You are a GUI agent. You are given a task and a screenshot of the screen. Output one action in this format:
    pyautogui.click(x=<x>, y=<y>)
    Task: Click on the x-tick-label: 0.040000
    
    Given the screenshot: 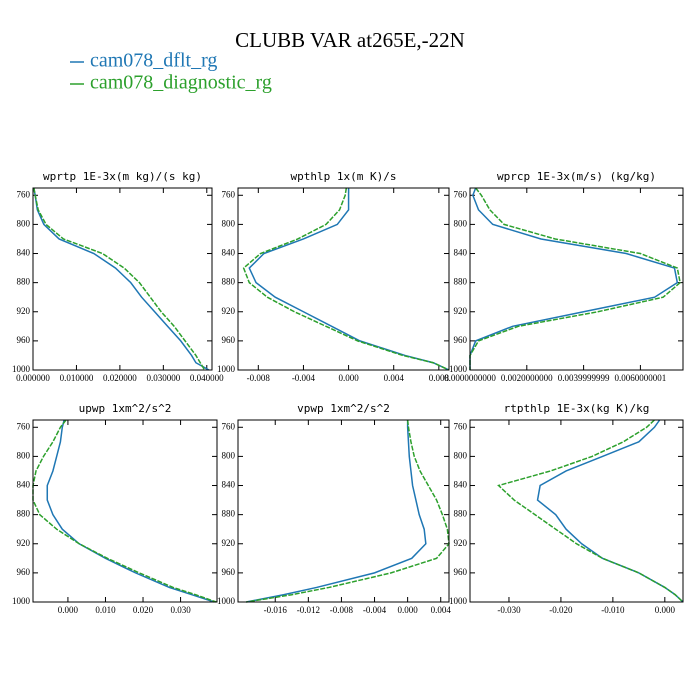 What is the action you would take?
    pyautogui.click(x=207, y=378)
    